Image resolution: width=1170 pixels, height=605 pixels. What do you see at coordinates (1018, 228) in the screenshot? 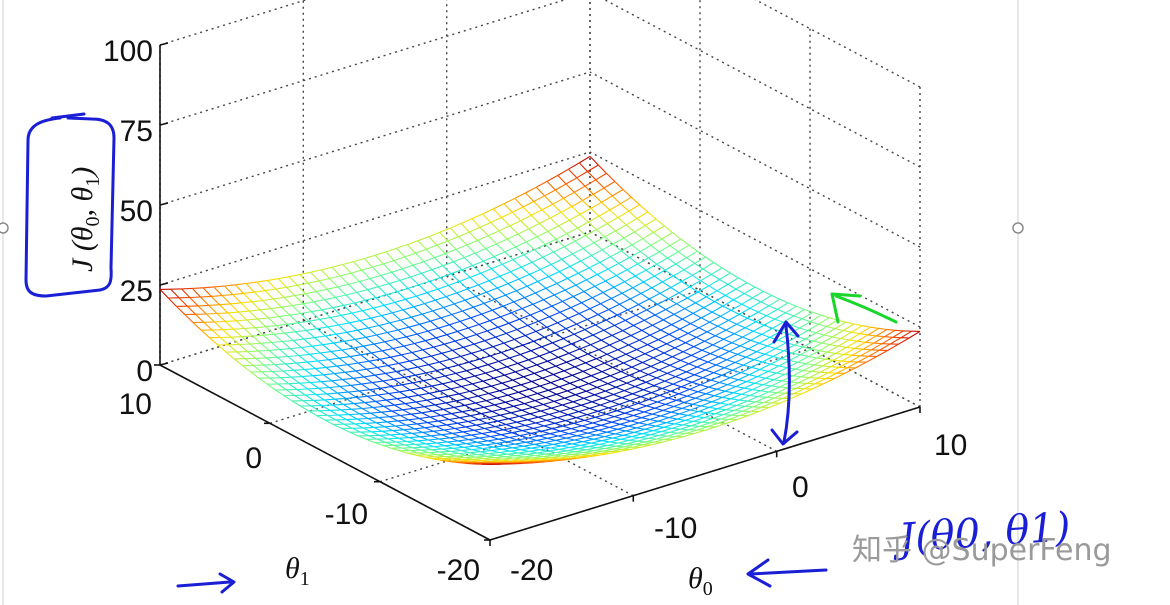
I see `resize-handle-right` at bounding box center [1018, 228].